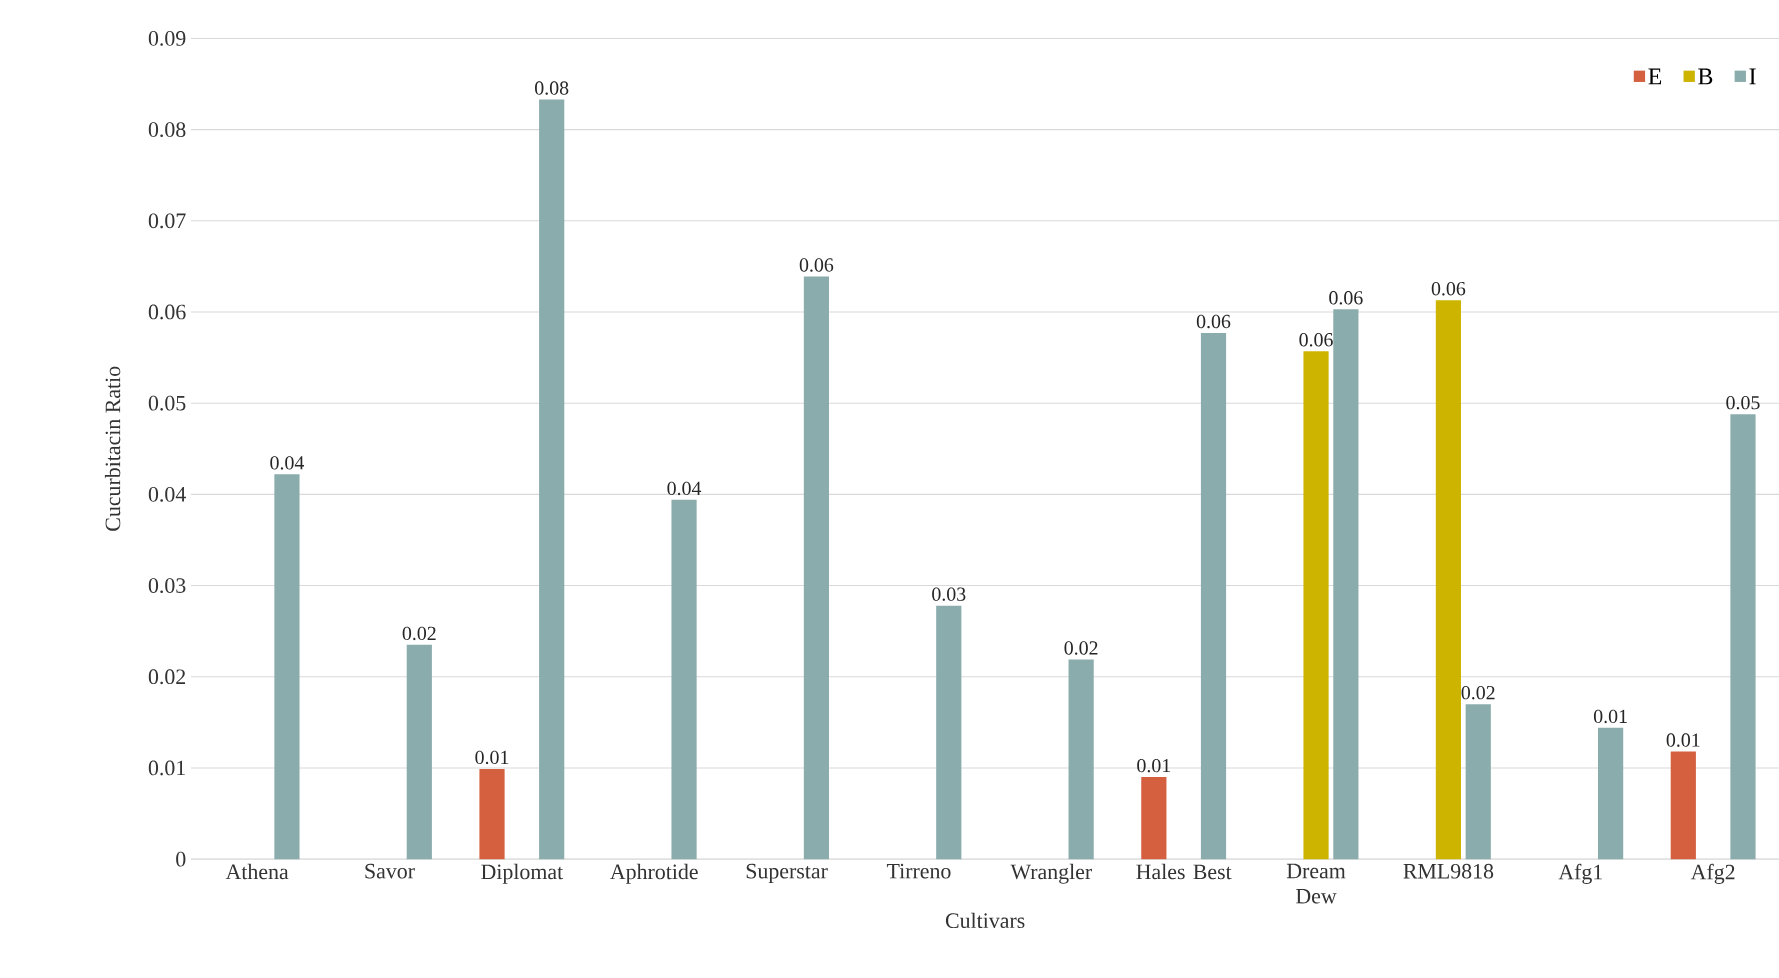  What do you see at coordinates (166, 768) in the screenshot?
I see `y-tick-label: 0.01` at bounding box center [166, 768].